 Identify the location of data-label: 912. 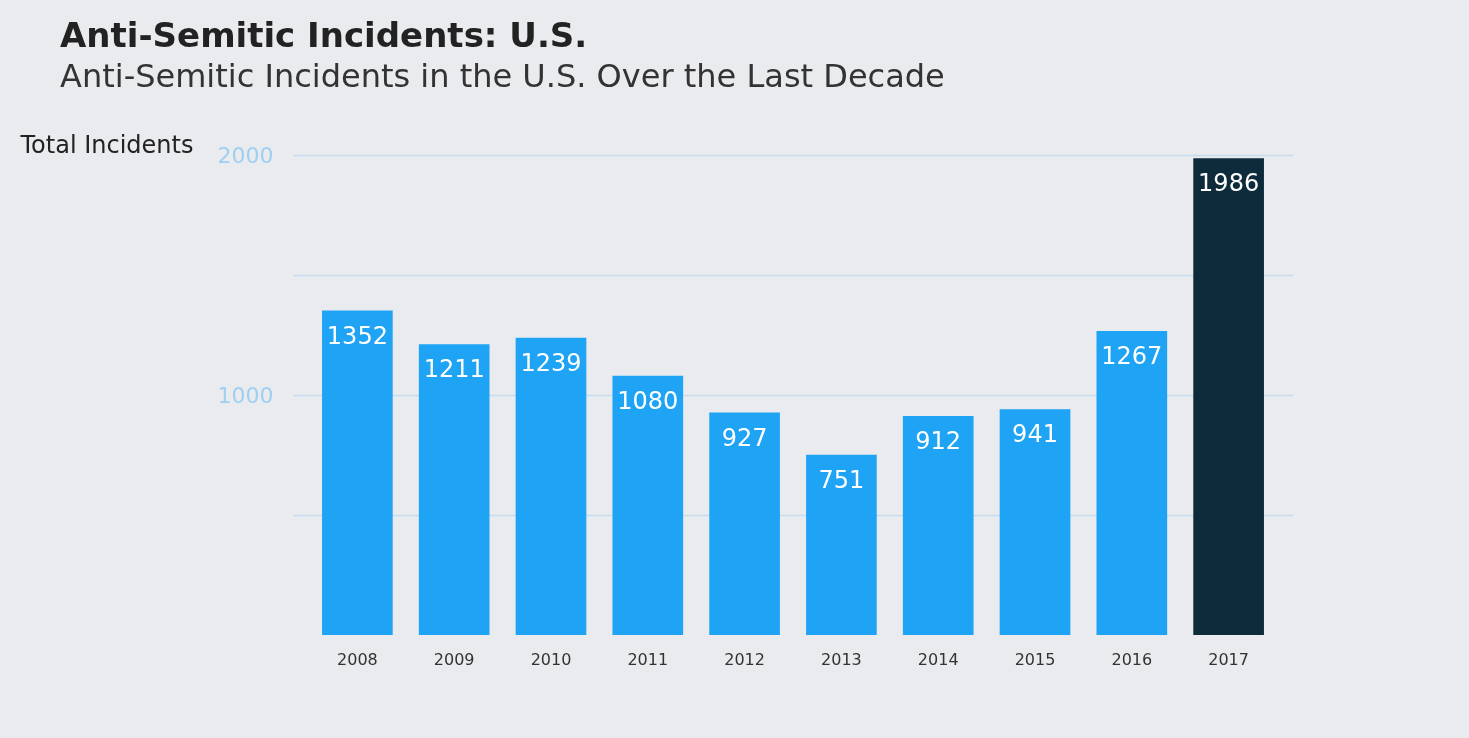
(938, 441).